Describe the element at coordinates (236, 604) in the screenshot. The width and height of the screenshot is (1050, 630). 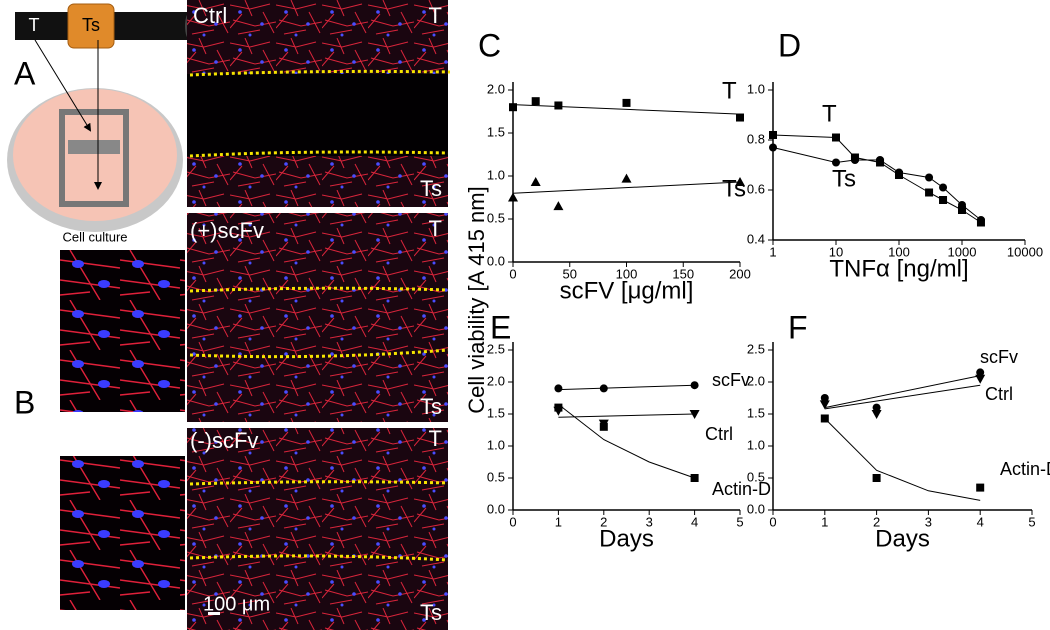
I see `scale-label: 100 μm` at that location.